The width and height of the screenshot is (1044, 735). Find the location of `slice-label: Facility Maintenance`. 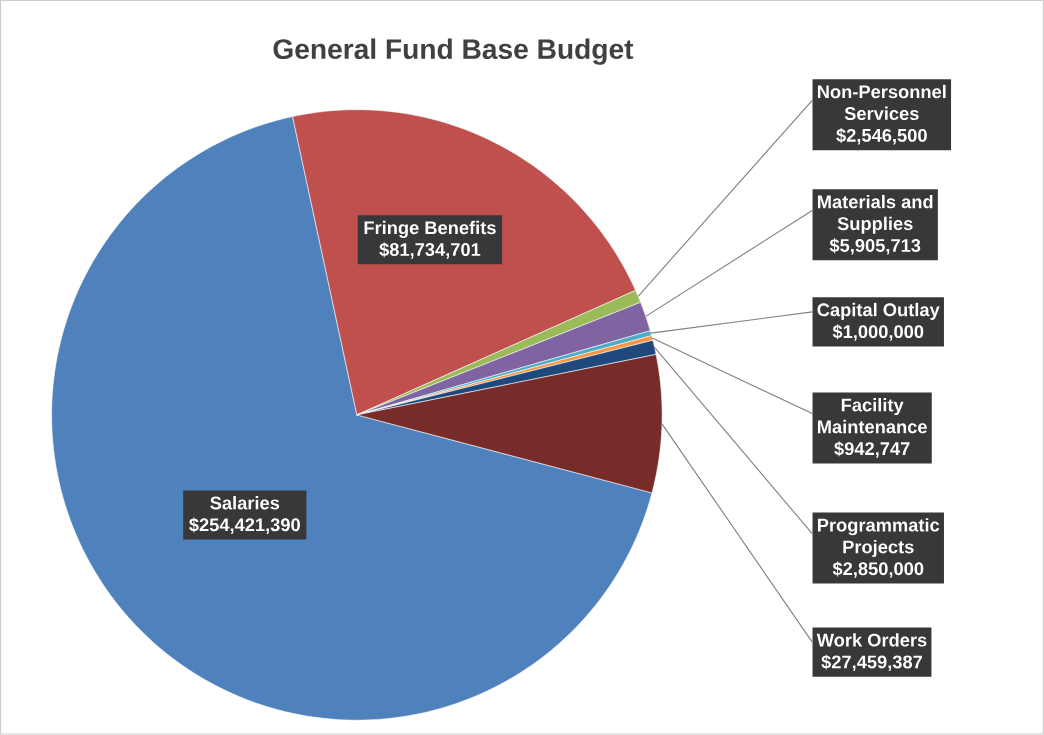

slice-label: Facility Maintenance is located at coordinates (872, 416).